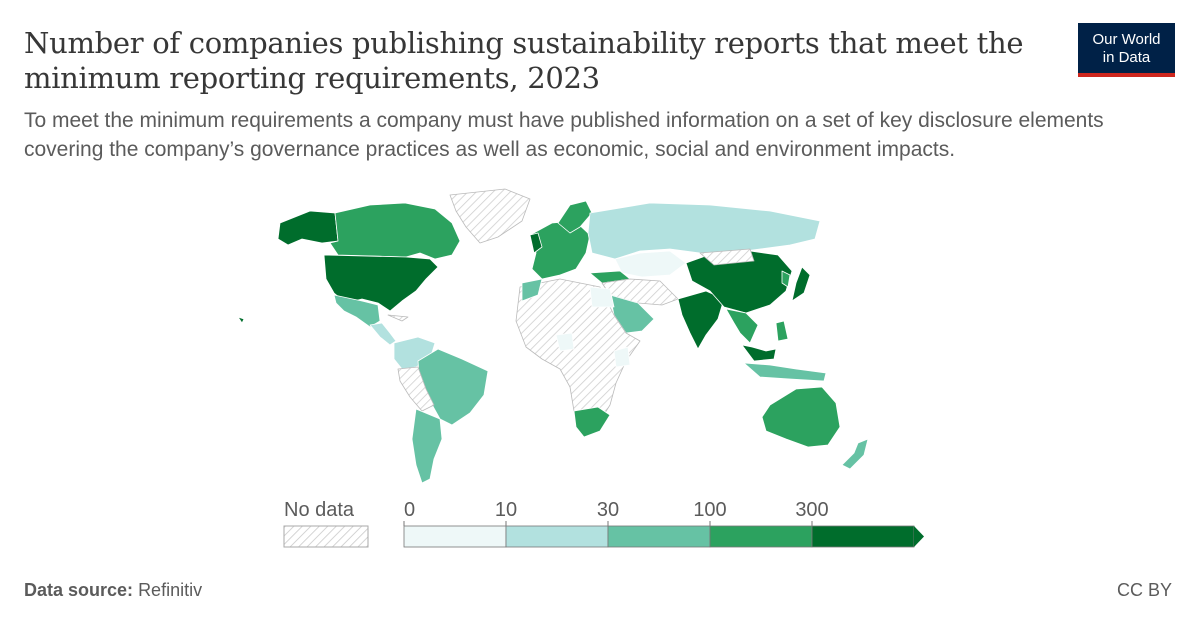  I want to click on color-legend: No data 0 10 30 100 300, so click(603, 523).